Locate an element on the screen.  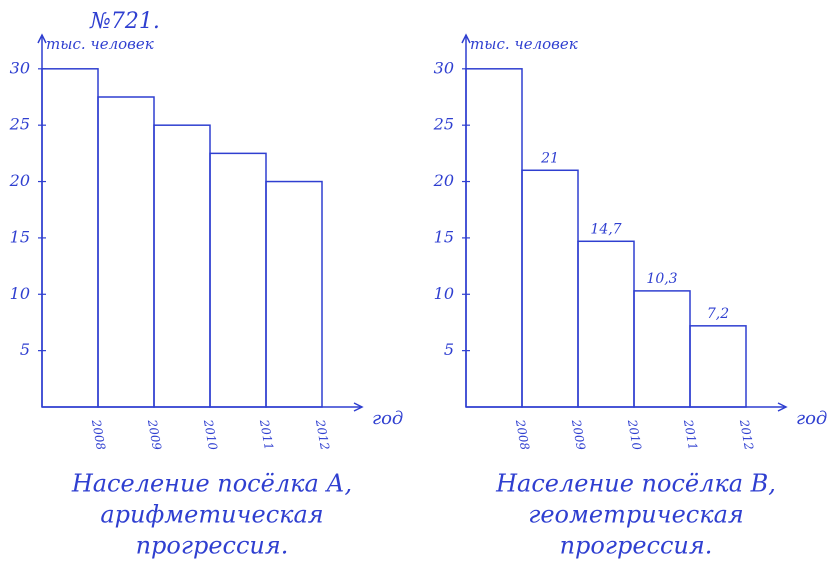
value-label: 21 is located at coordinates (549, 158).